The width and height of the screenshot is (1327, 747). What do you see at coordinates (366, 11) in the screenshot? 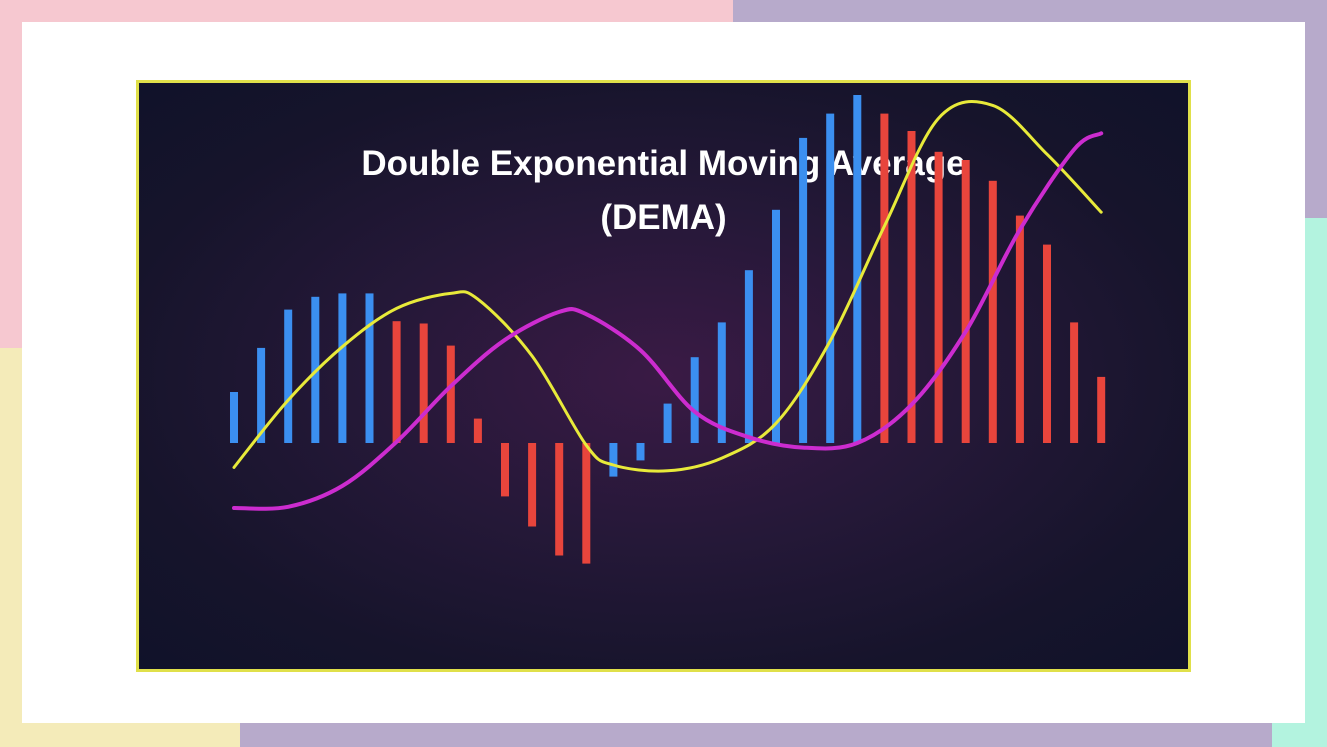
I see `strip-pink-top` at bounding box center [366, 11].